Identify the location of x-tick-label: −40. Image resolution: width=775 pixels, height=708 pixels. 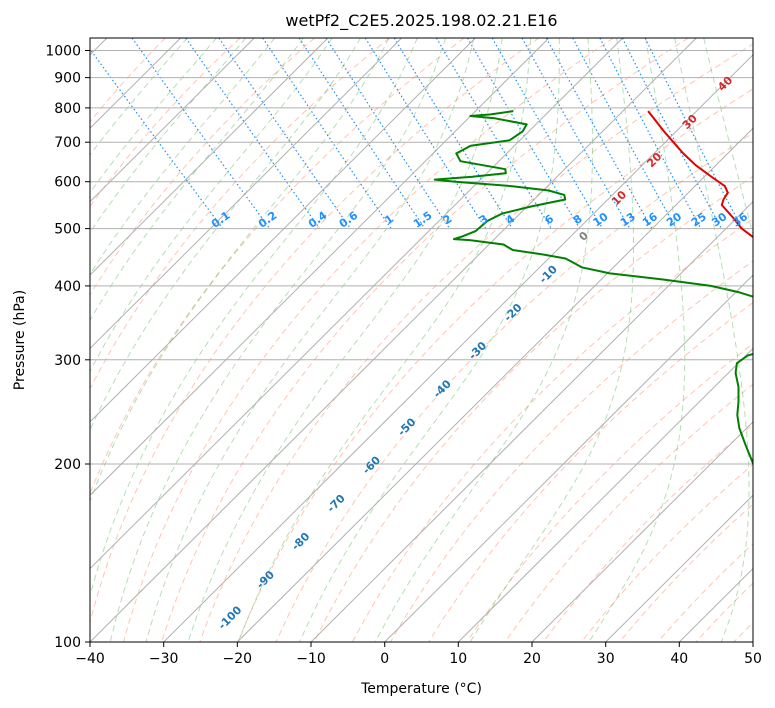
(90, 659).